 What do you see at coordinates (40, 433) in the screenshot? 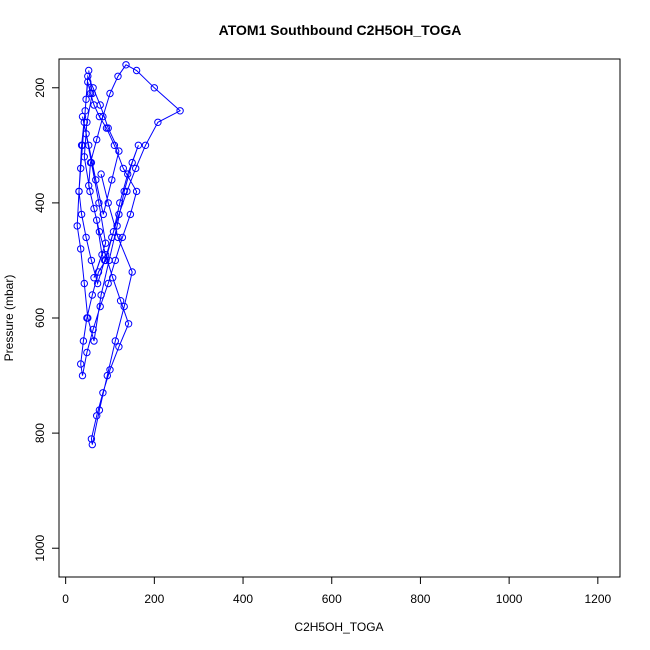
I see `y-tick-label: 800` at bounding box center [40, 433].